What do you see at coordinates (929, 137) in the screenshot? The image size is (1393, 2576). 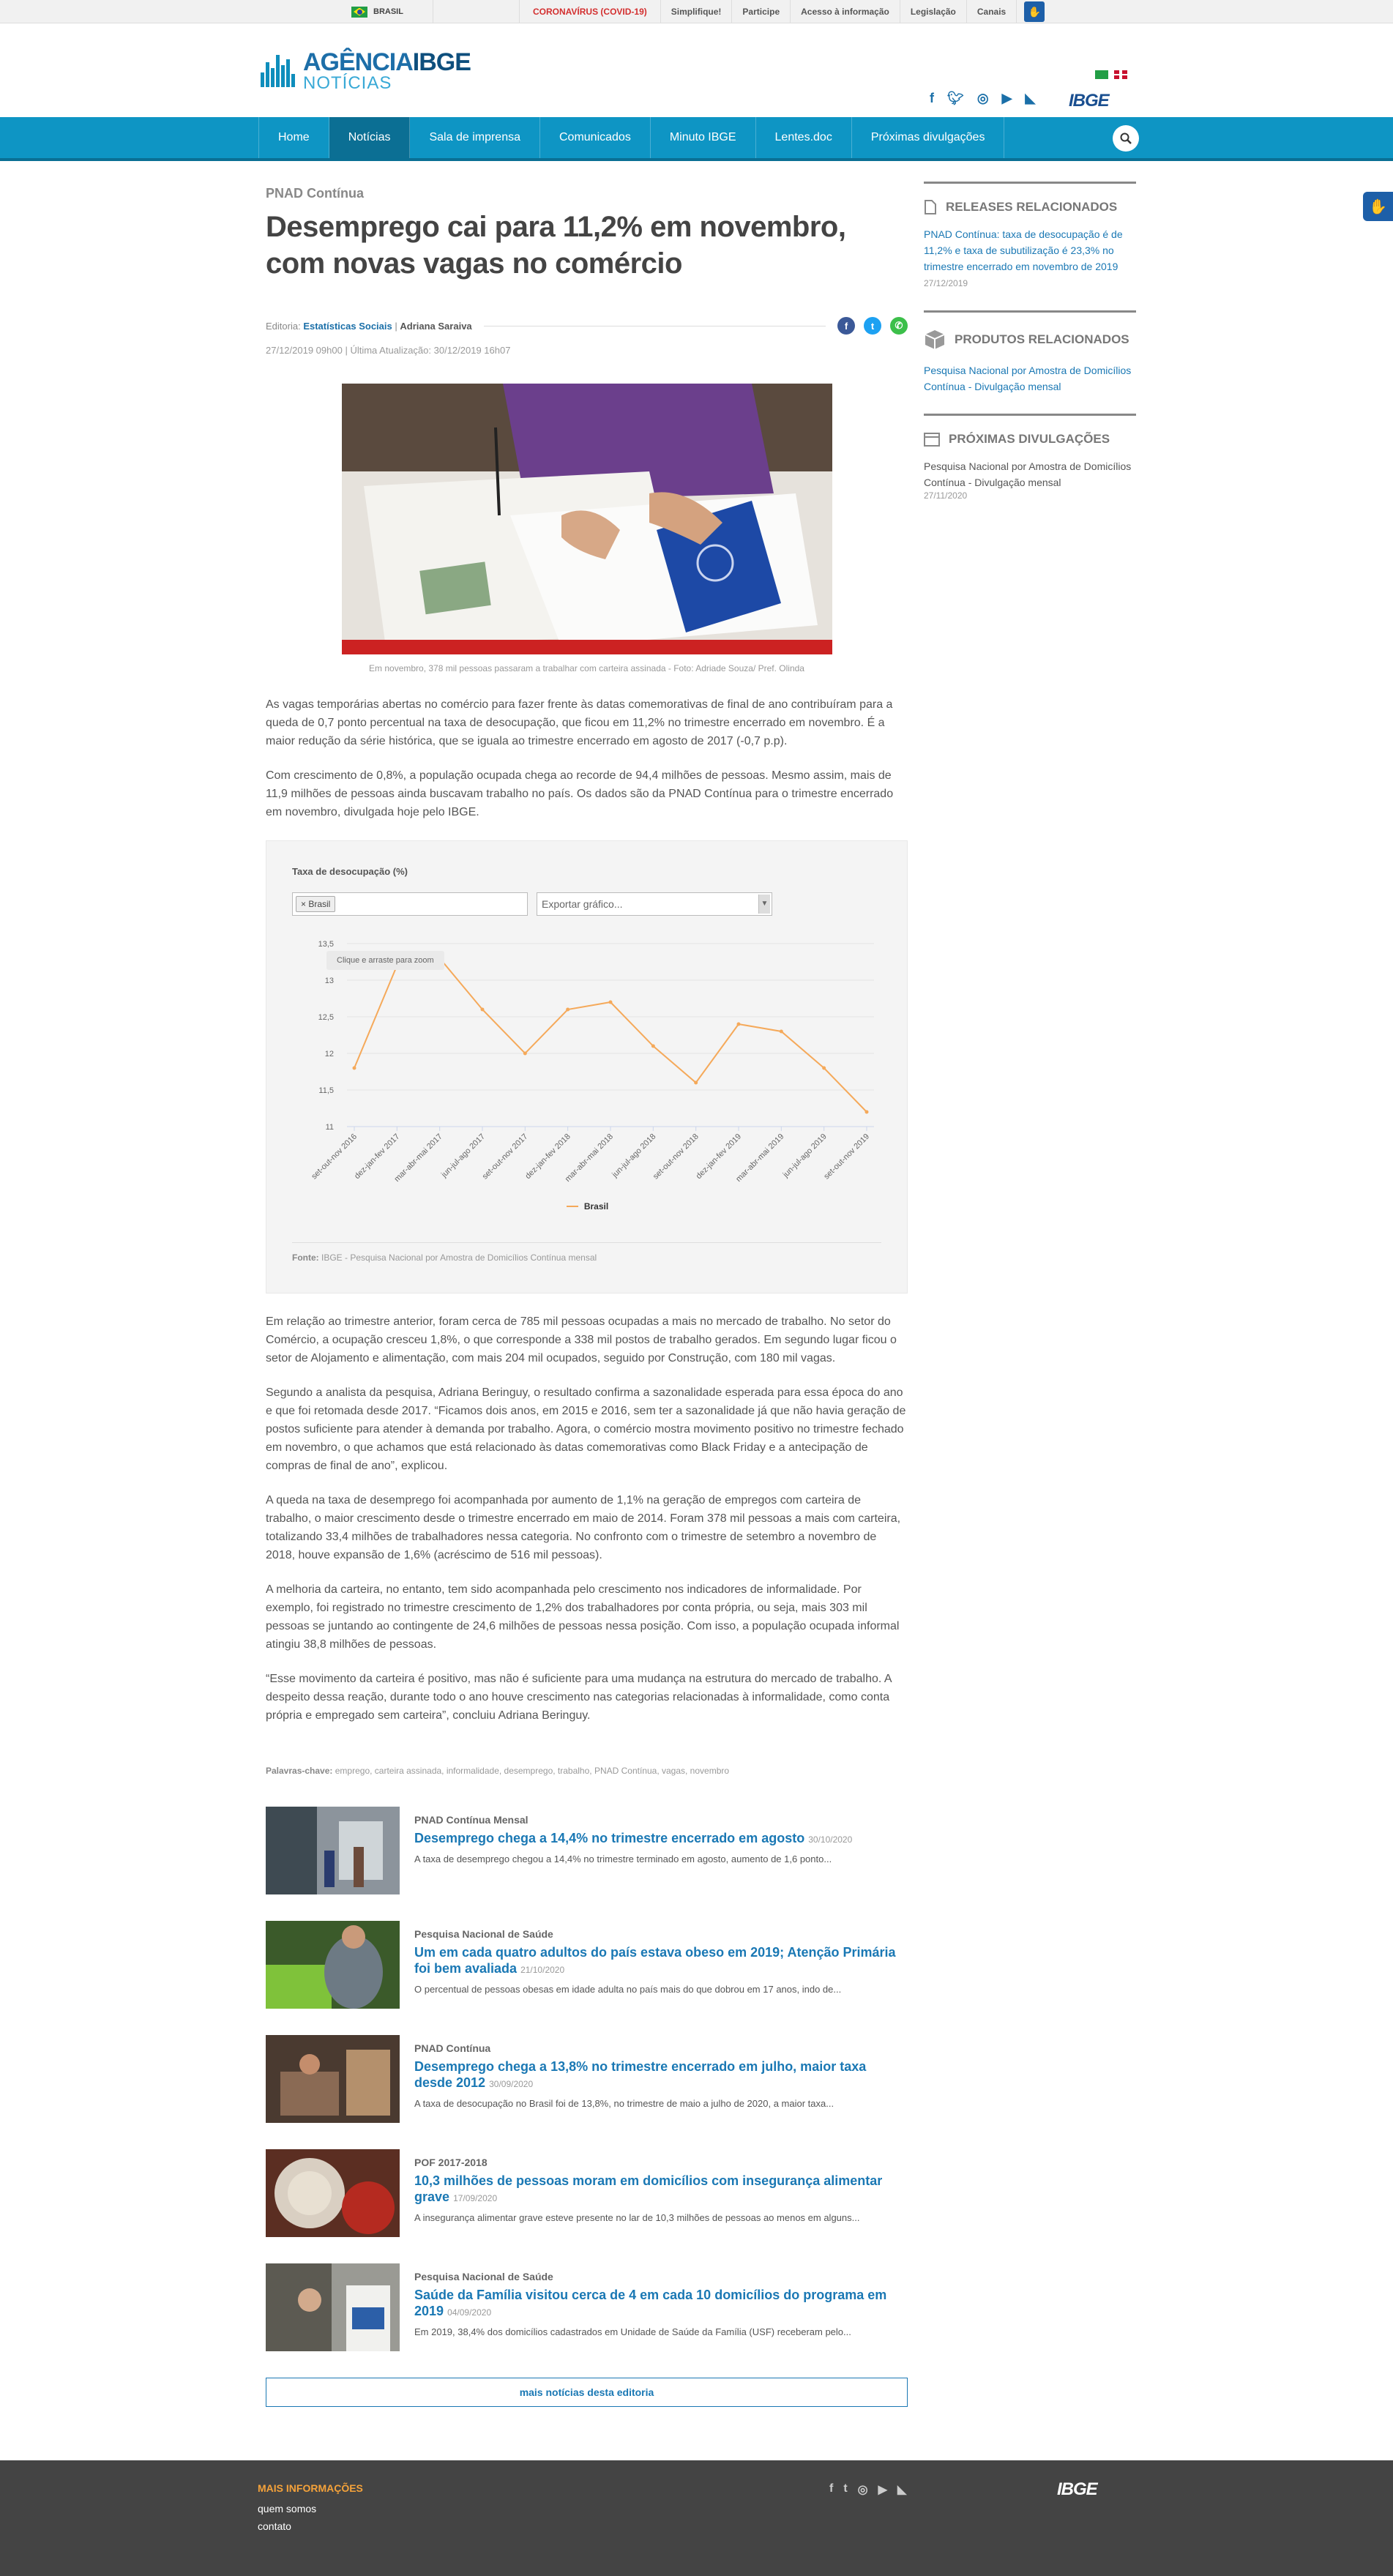 I see `nav-item-proximas-divulgacoes: Próximas divulgações` at bounding box center [929, 137].